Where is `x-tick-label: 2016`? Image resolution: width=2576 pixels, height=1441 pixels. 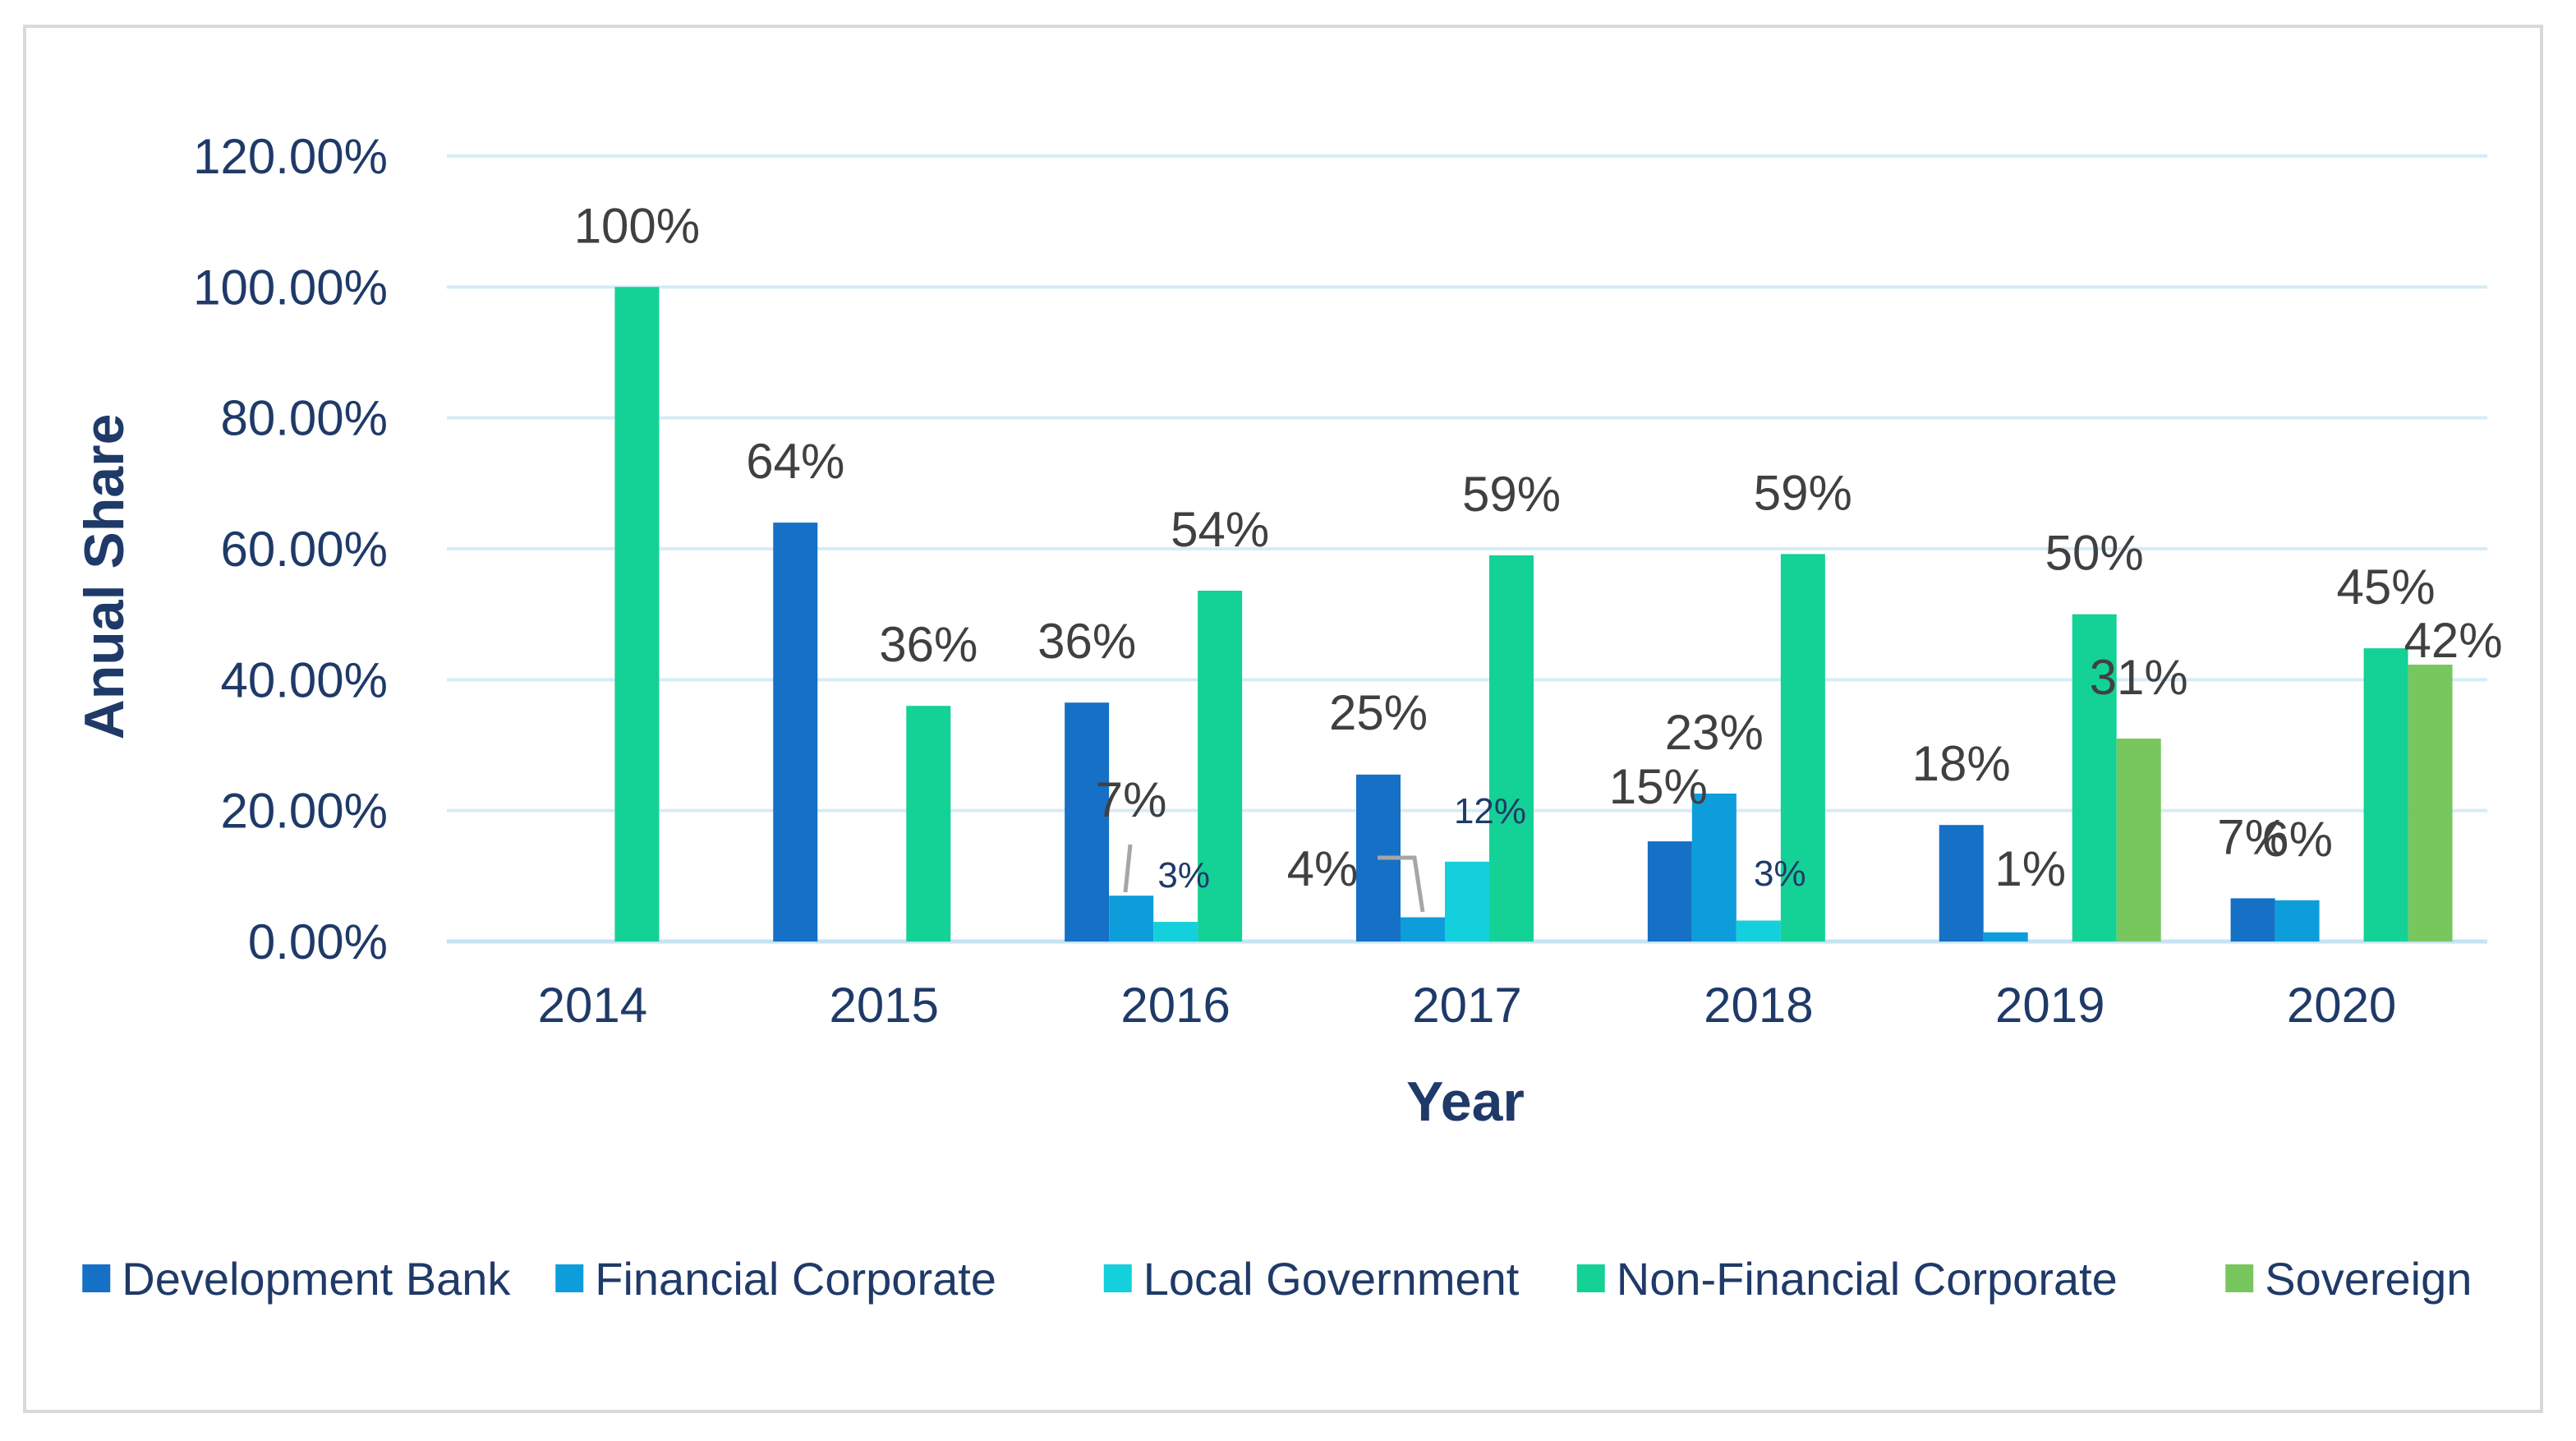 x-tick-label: 2016 is located at coordinates (1175, 1005).